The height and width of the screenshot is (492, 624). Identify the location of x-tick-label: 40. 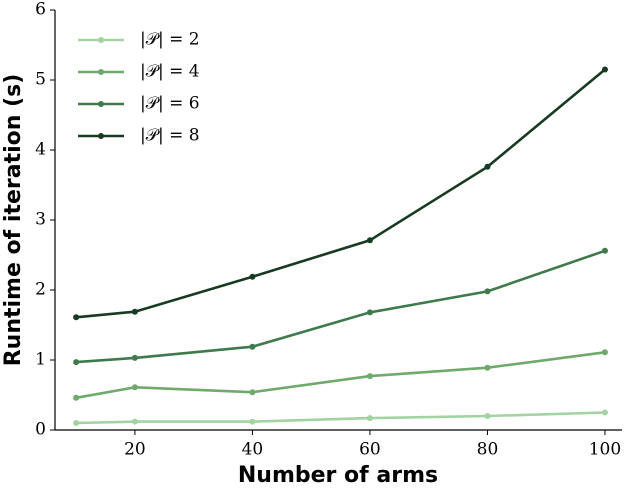
(253, 450).